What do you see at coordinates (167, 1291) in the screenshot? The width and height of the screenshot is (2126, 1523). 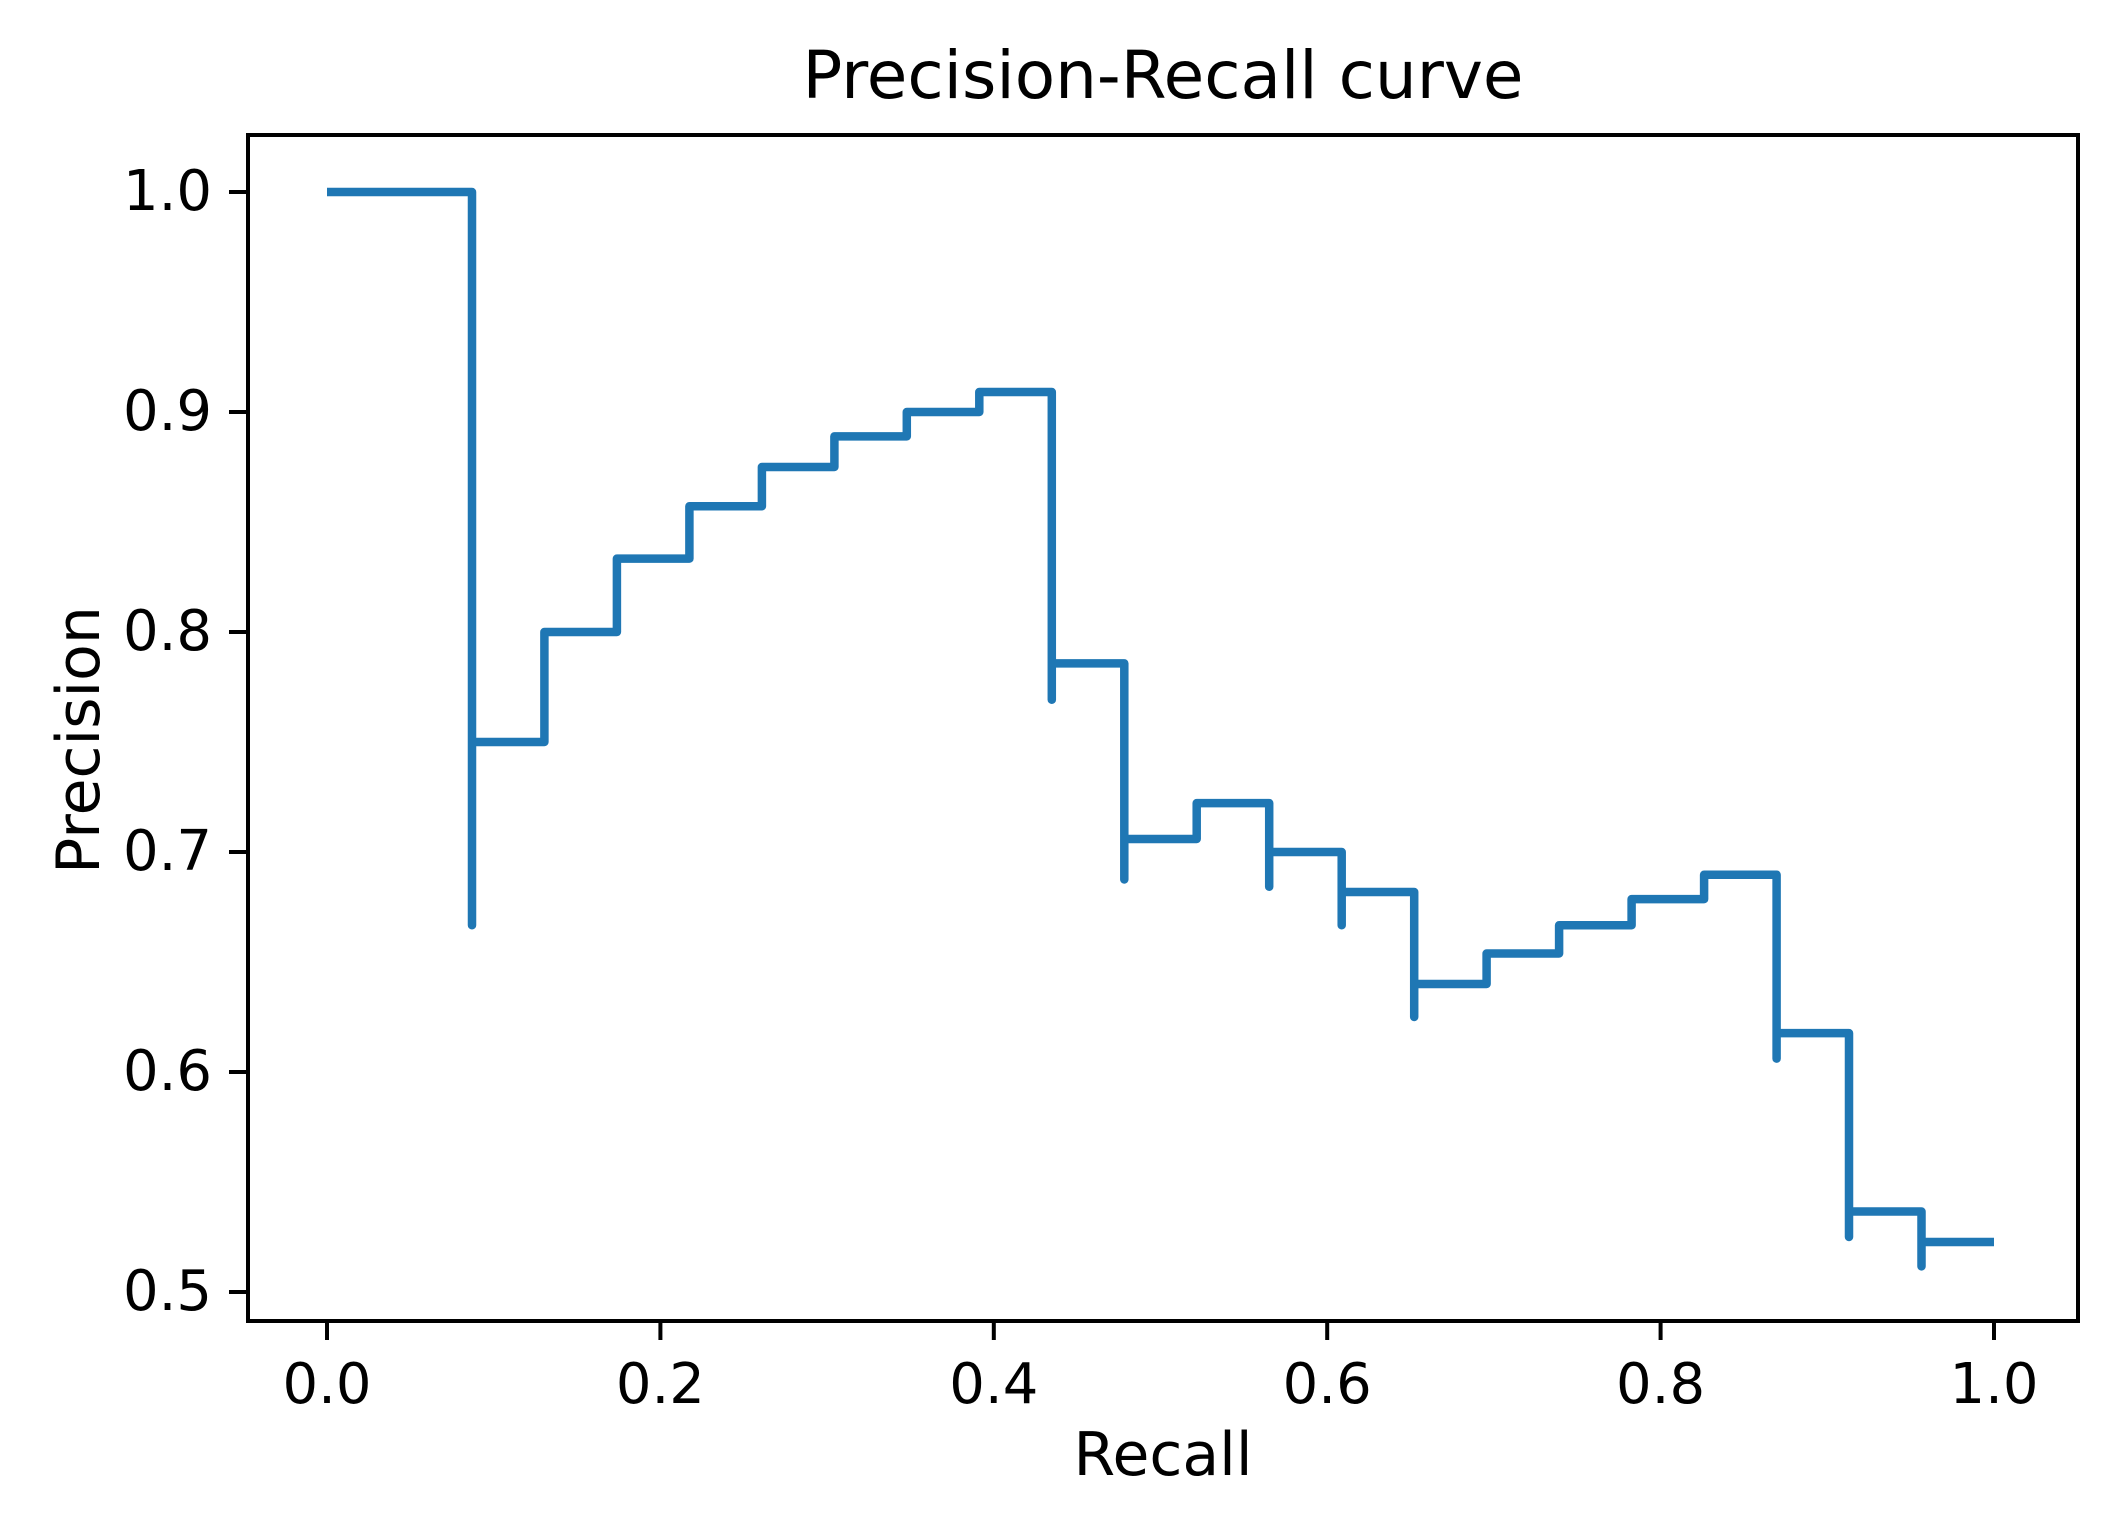 I see `y-tick-label: 0.5` at bounding box center [167, 1291].